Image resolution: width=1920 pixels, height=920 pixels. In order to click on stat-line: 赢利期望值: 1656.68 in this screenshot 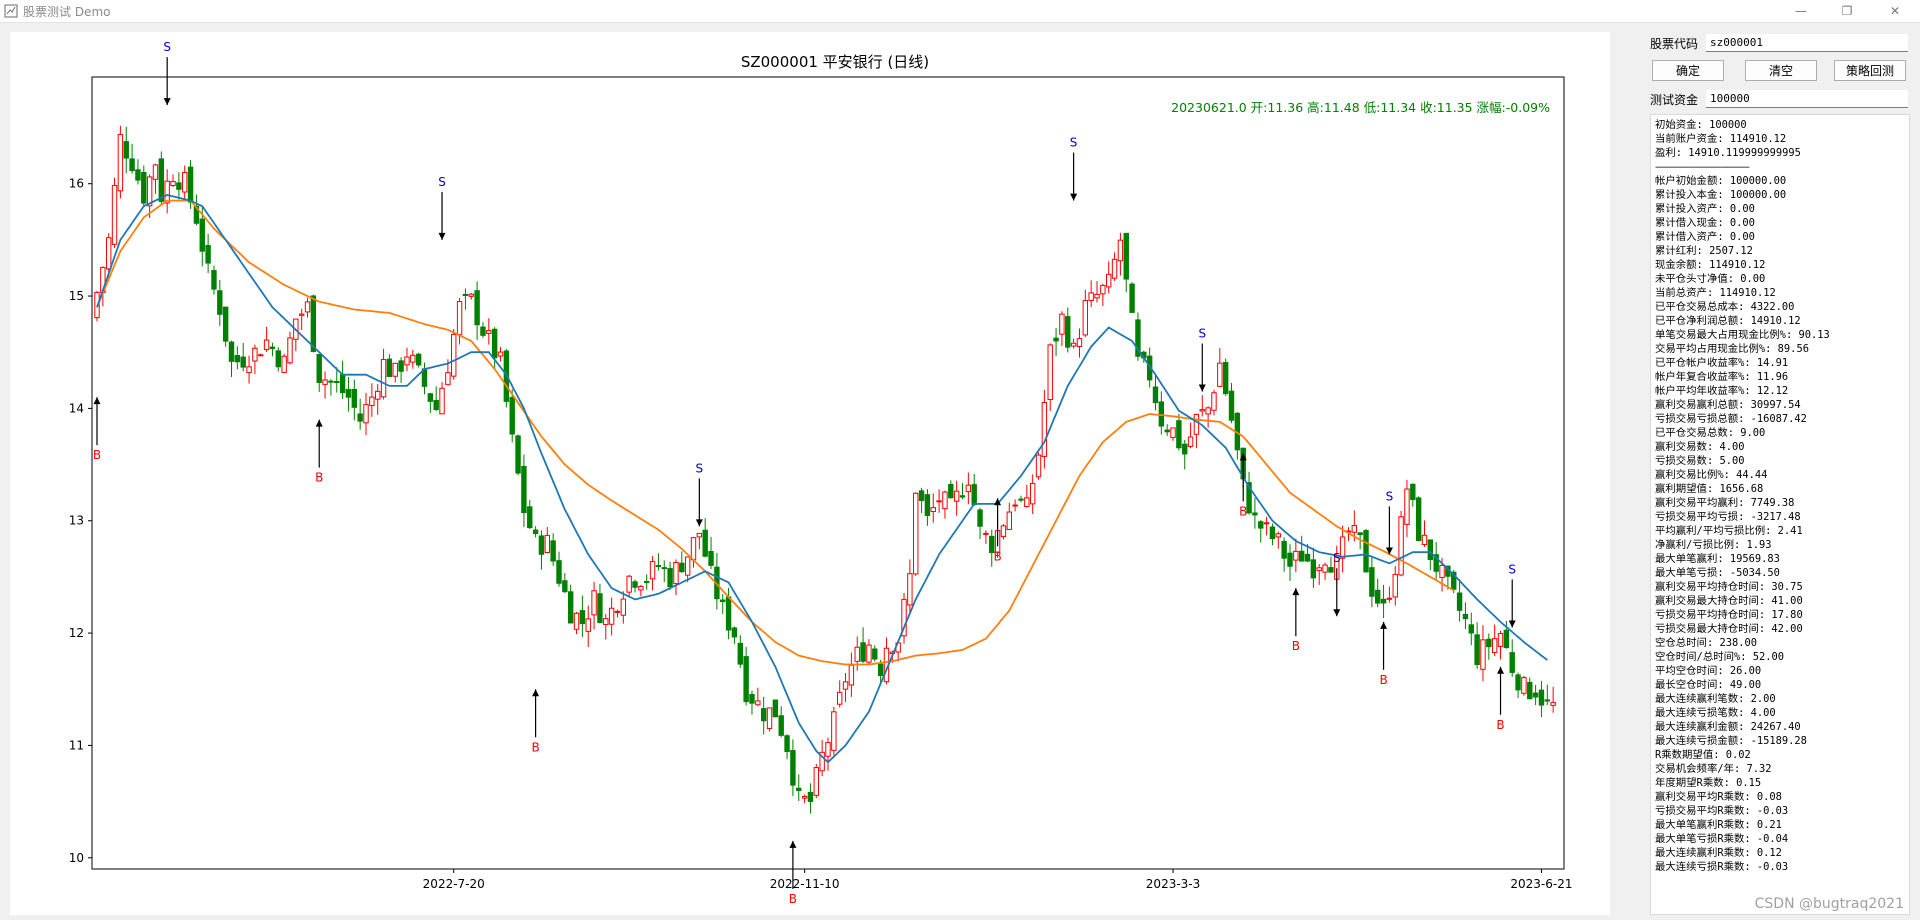, I will do `click(1709, 489)`.